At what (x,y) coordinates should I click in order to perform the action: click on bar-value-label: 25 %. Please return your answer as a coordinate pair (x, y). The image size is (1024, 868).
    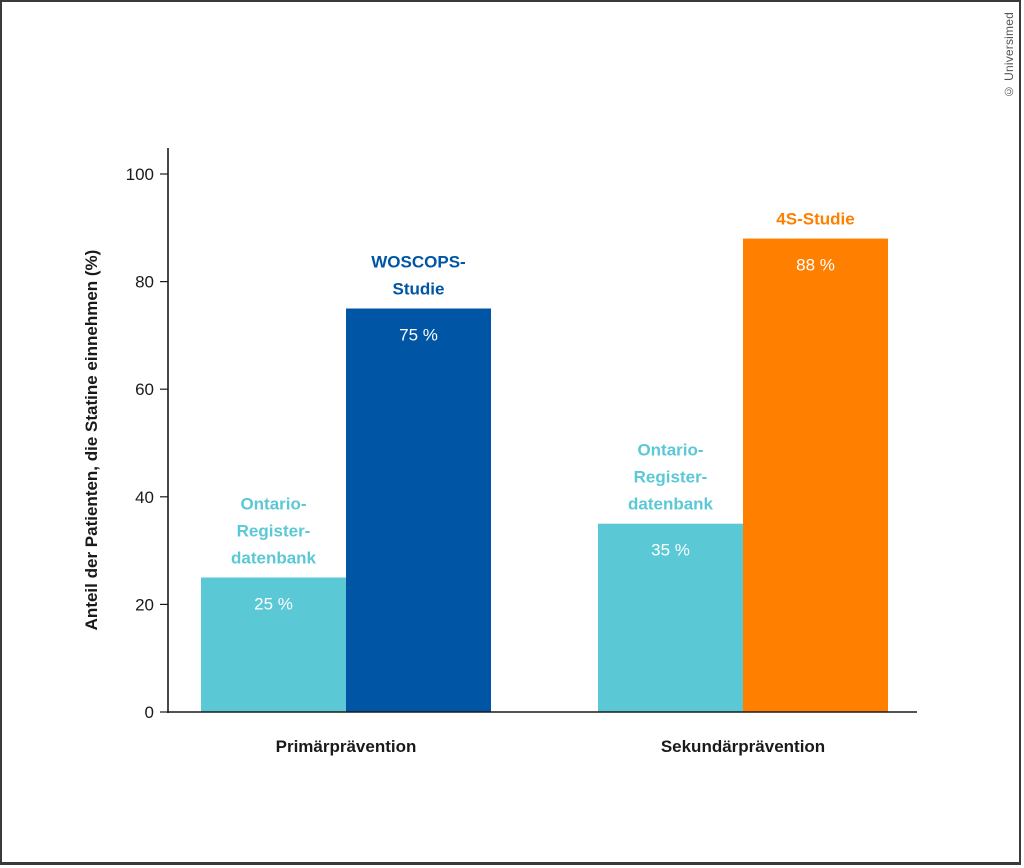
    Looking at the image, I should click on (273, 604).